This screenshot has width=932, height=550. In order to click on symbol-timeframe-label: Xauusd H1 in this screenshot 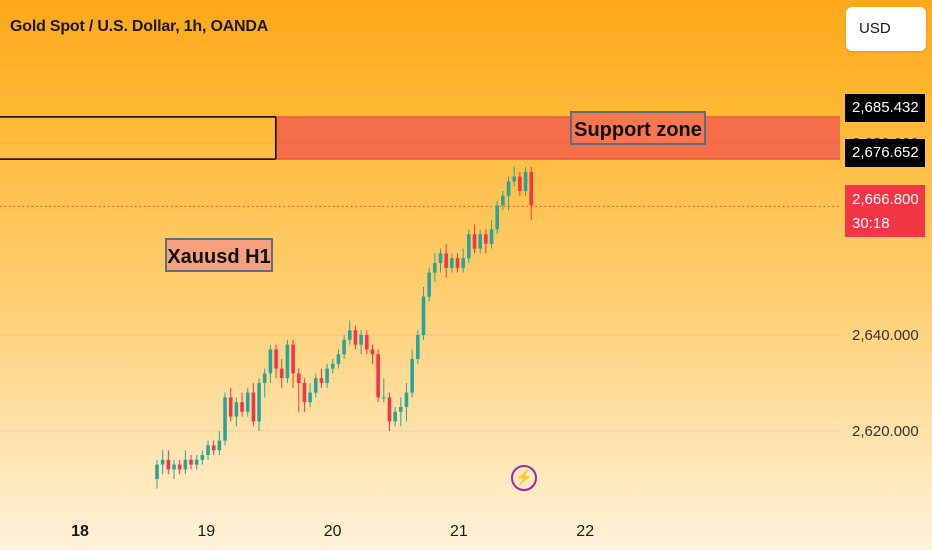, I will do `click(219, 255)`.